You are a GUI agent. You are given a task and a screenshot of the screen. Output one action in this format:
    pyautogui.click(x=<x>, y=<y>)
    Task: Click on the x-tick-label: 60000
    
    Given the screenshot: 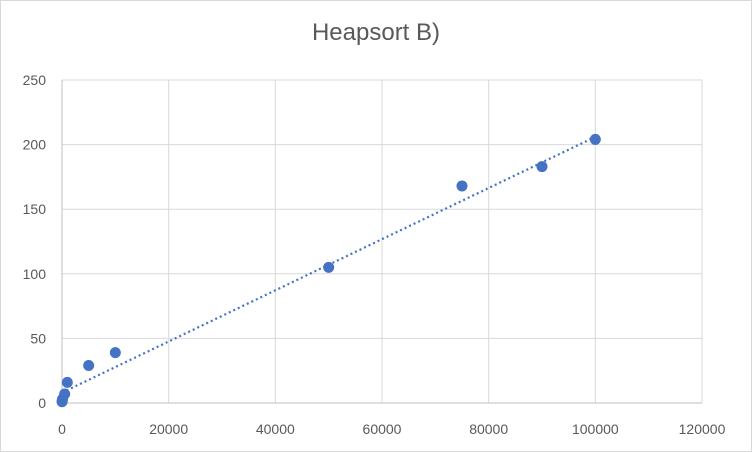 What is the action you would take?
    pyautogui.click(x=382, y=429)
    